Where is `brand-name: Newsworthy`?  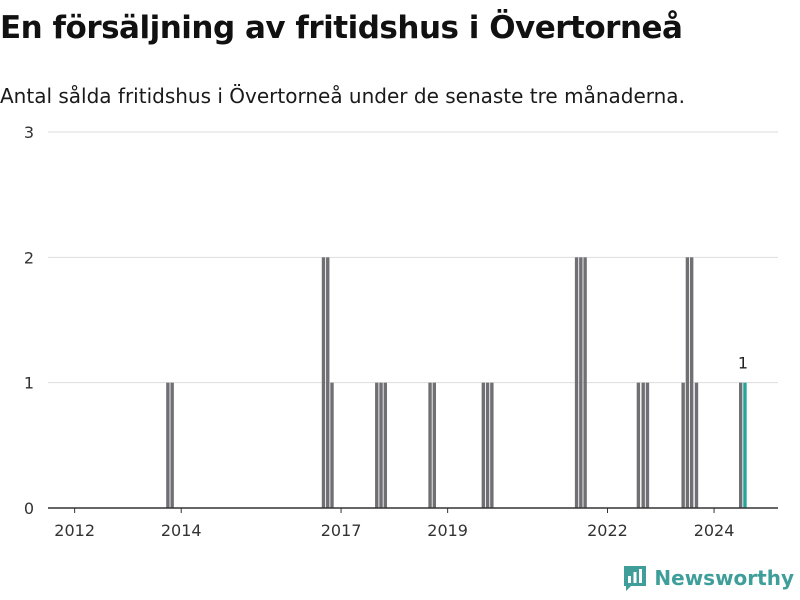
brand-name: Newsworthy is located at coordinates (724, 578).